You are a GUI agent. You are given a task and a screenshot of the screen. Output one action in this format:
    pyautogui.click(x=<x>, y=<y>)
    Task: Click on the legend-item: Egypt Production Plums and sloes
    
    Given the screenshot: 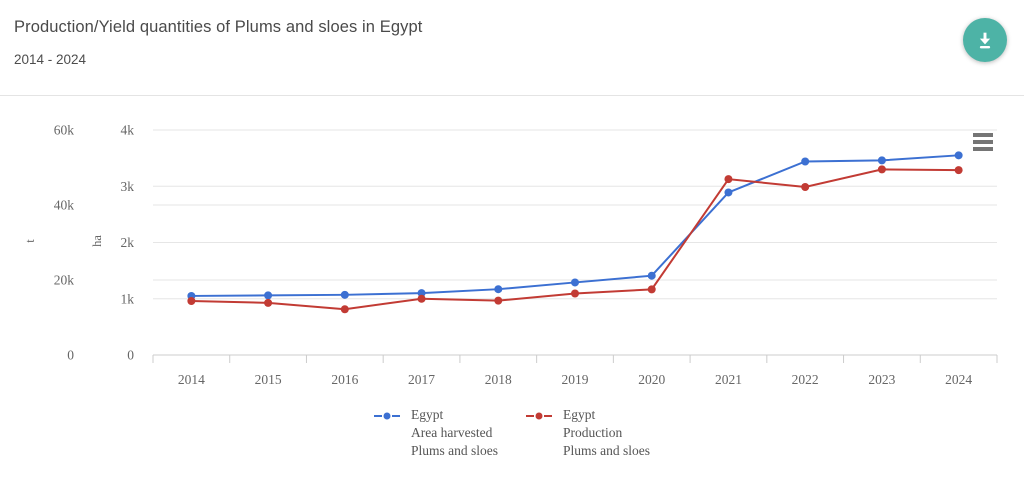 What is the action you would take?
    pyautogui.click(x=588, y=433)
    